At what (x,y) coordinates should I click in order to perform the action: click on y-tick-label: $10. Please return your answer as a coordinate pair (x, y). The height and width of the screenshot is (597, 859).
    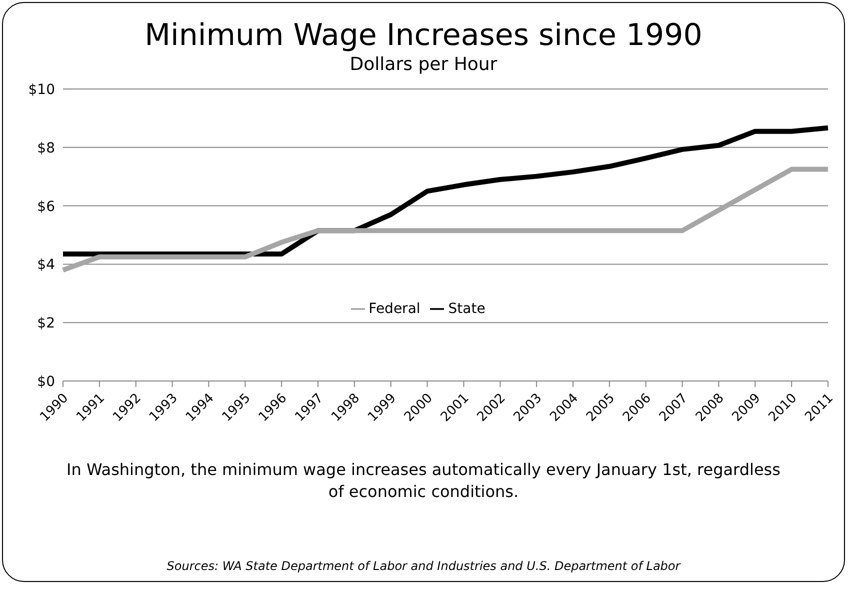
    Looking at the image, I should click on (41, 90).